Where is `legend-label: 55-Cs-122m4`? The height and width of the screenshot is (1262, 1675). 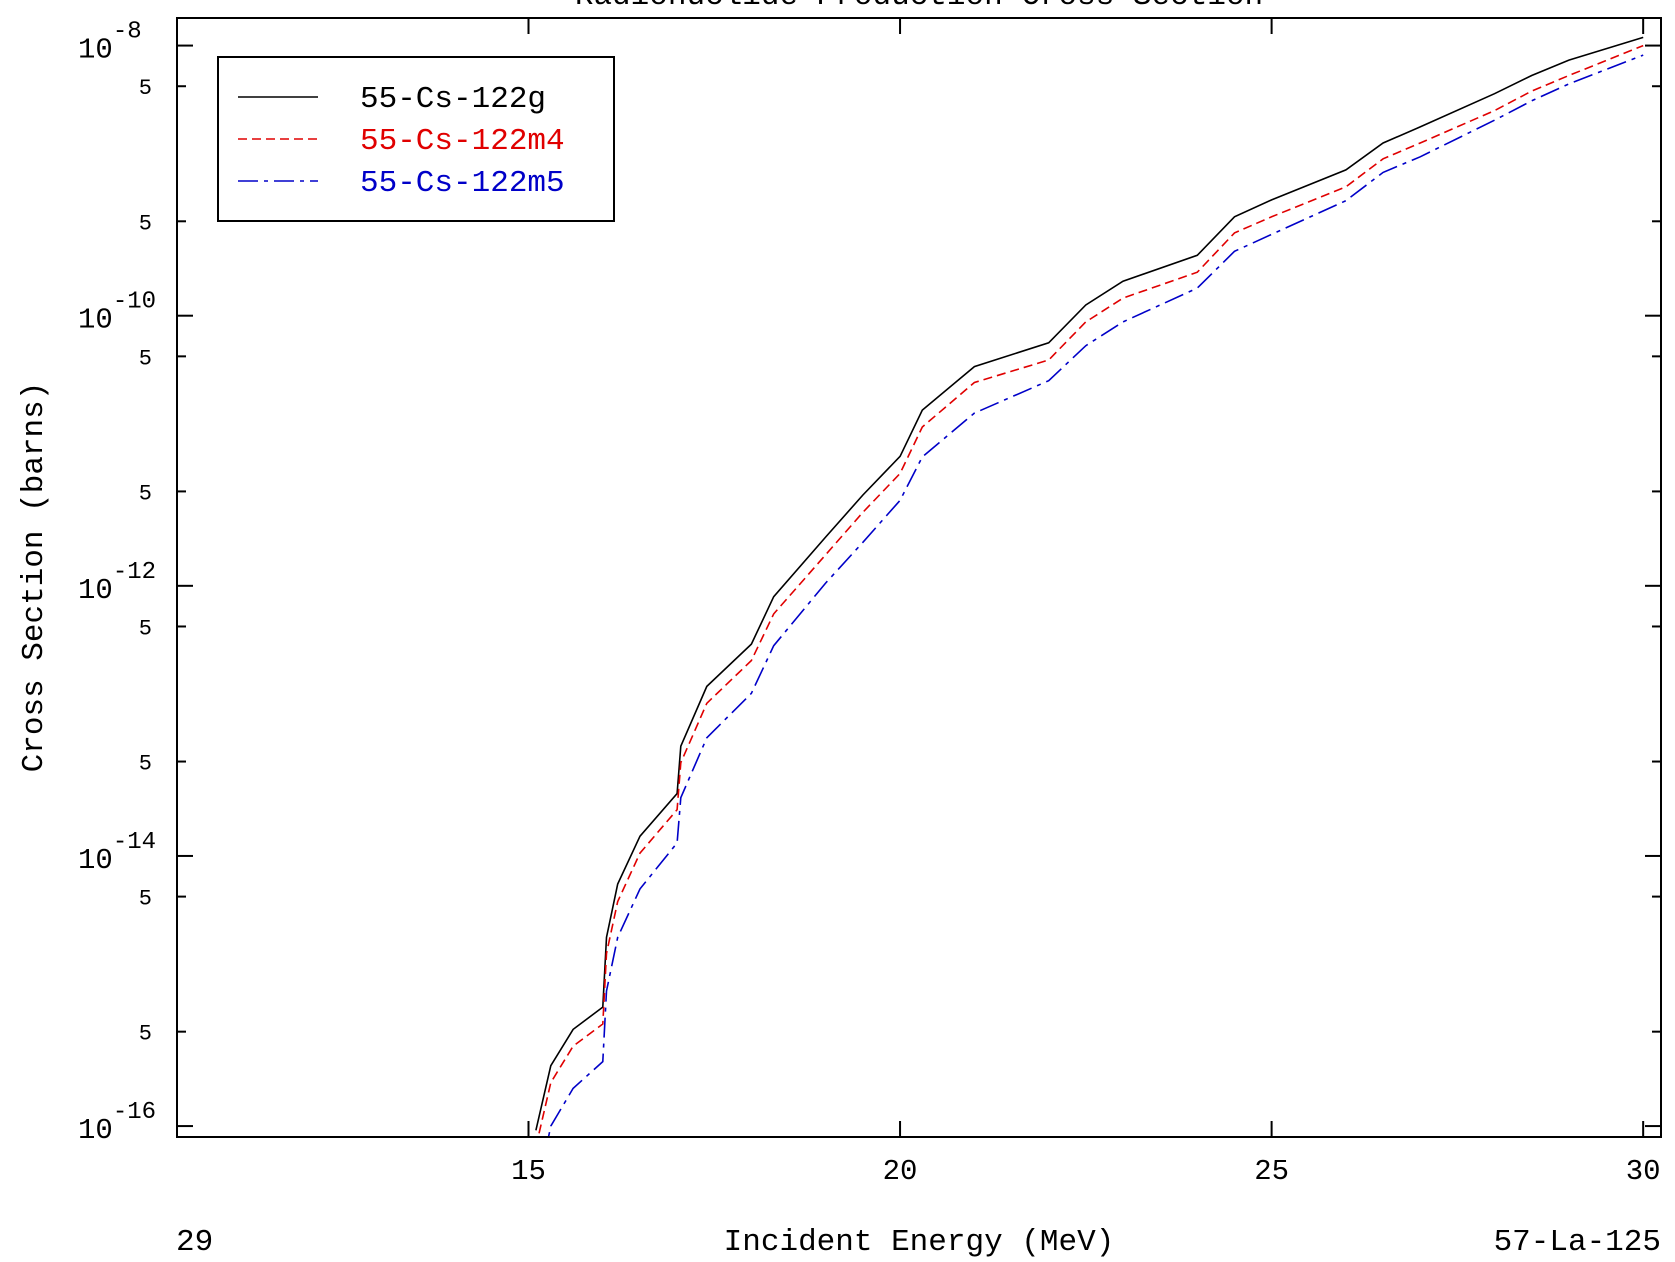
legend-label: 55-Cs-122m4 is located at coordinates (462, 141).